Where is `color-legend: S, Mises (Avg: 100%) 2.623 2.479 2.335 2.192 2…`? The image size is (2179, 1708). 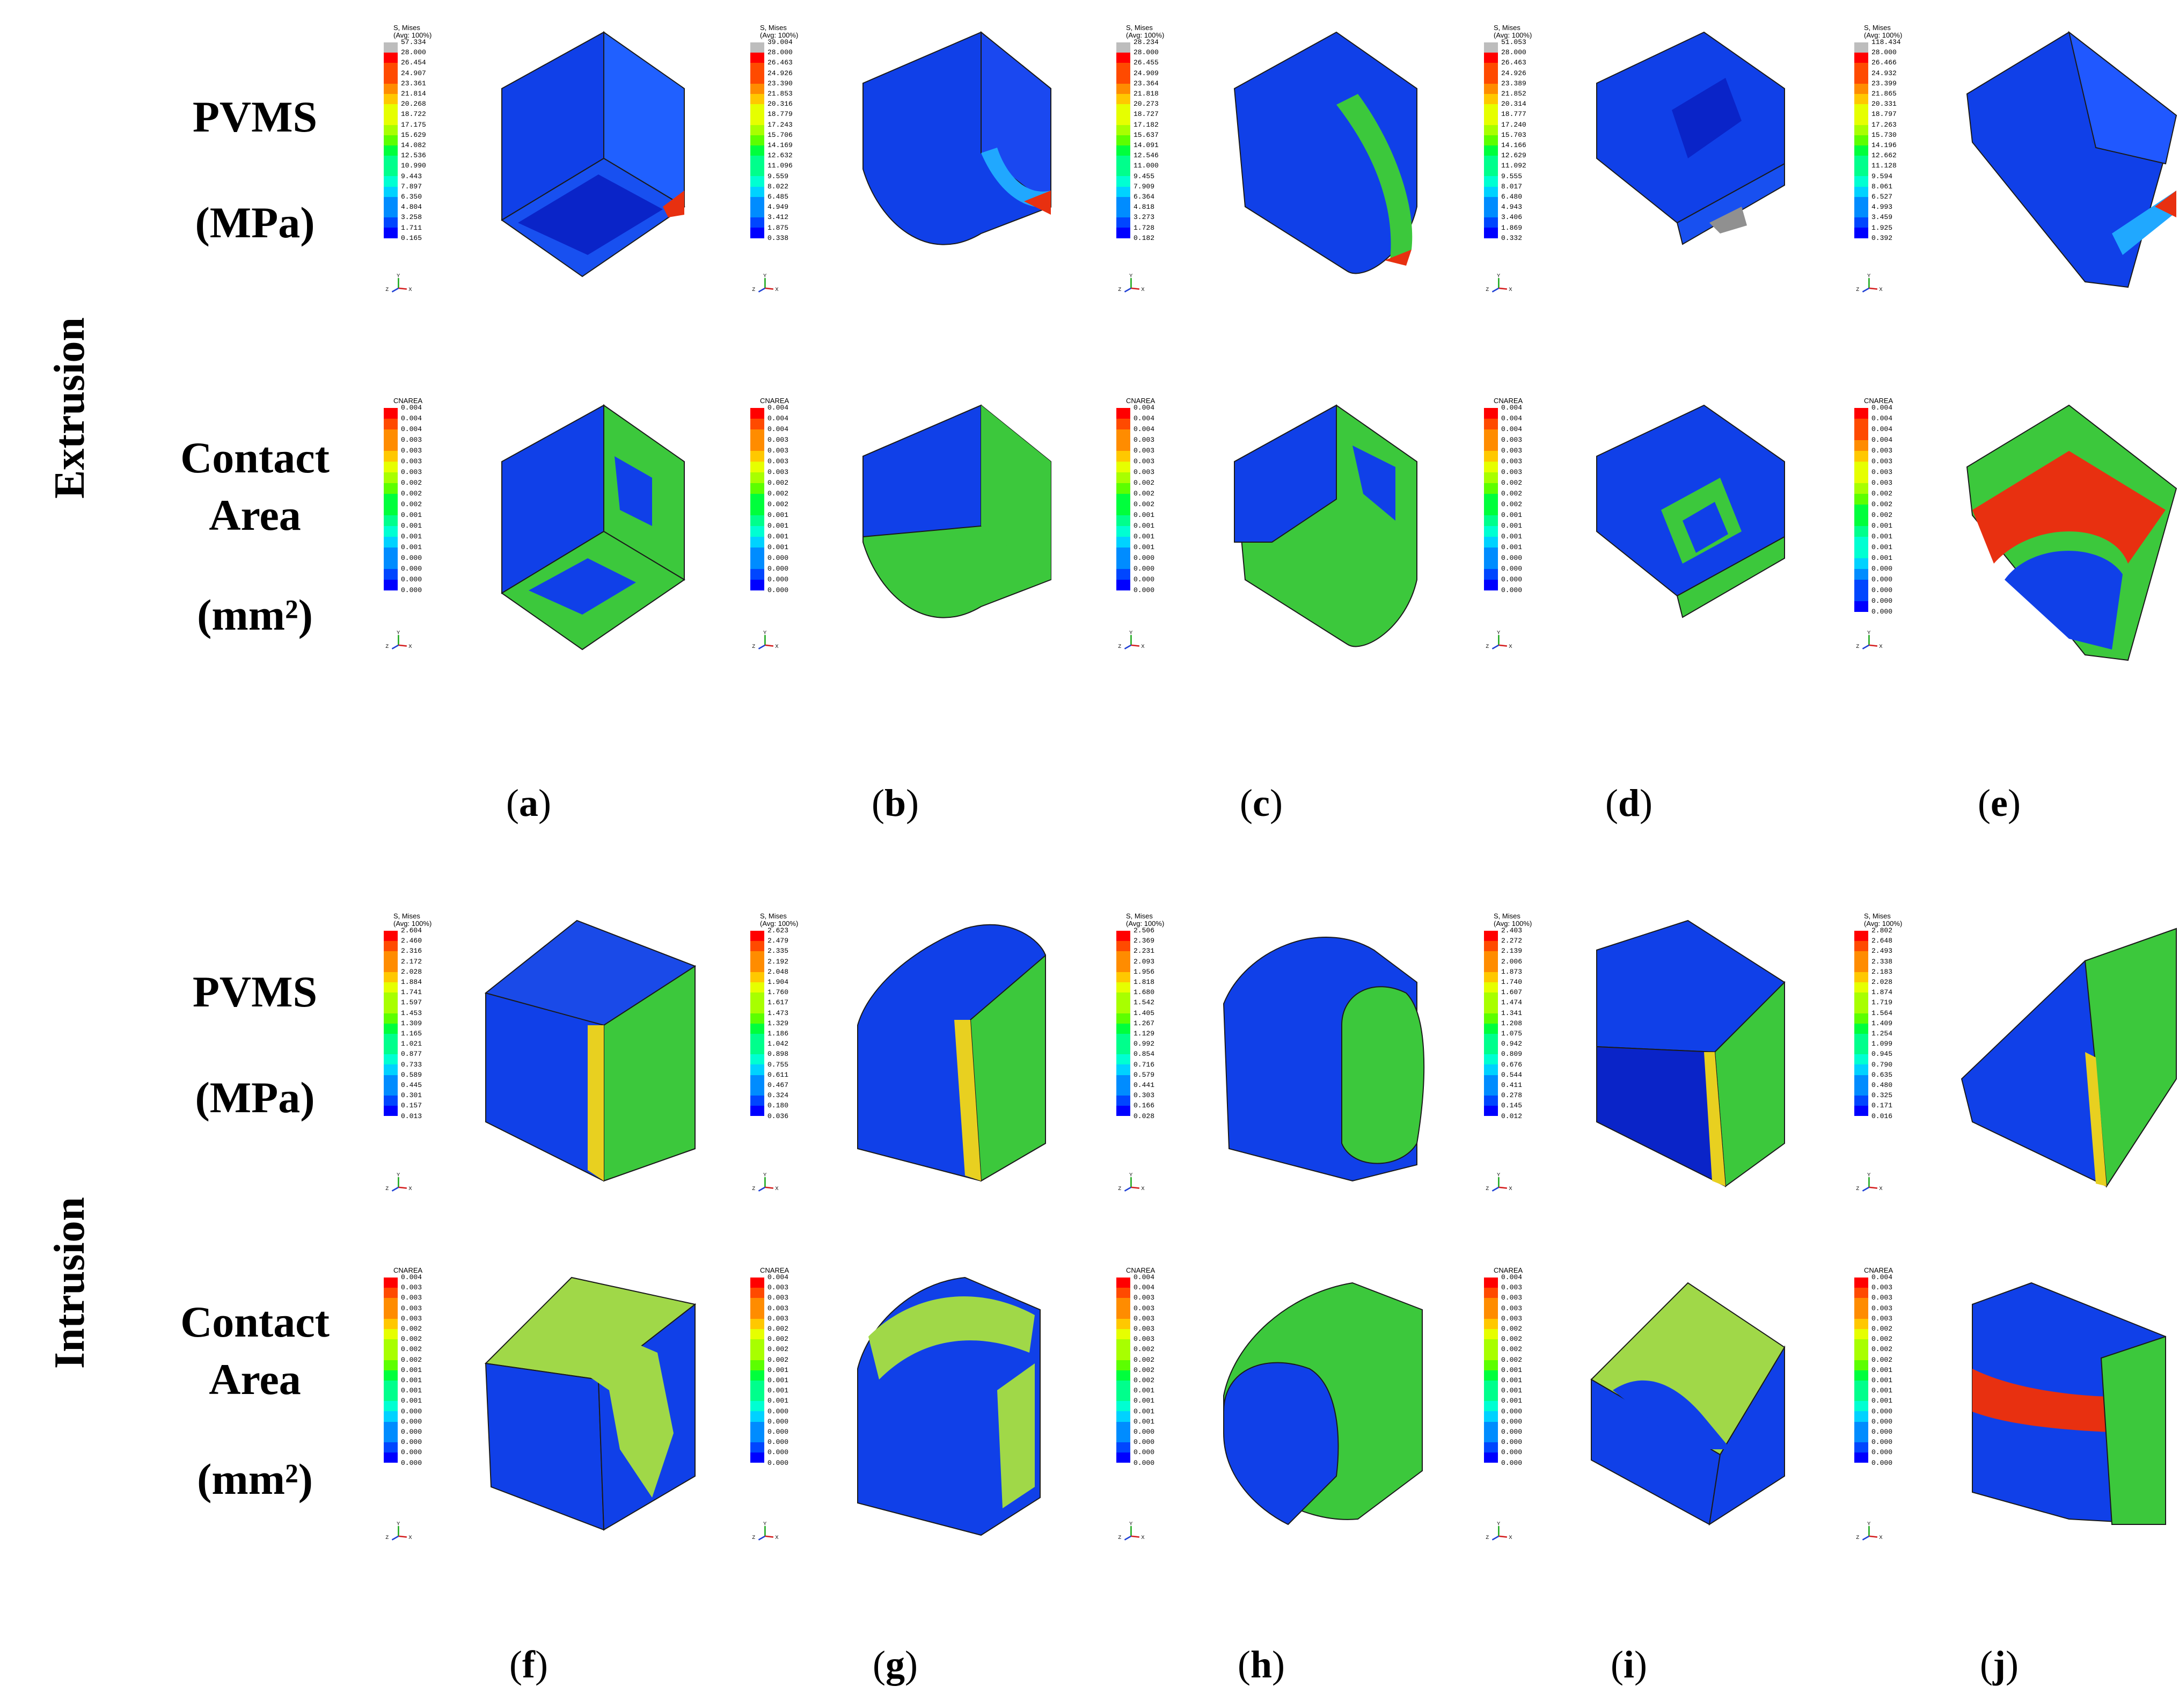
color-legend: S, Mises (Avg: 100%) 2.623 2.479 2.335 2.192 2… is located at coordinates (793, 1017).